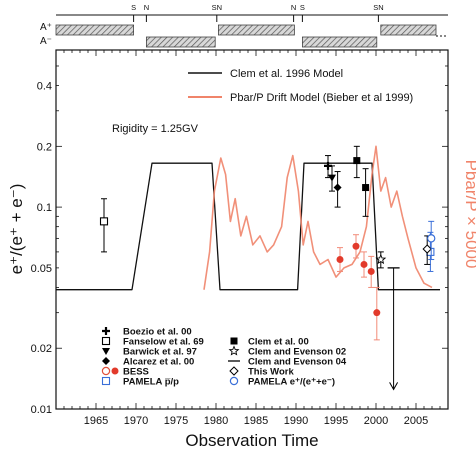 The height and width of the screenshot is (457, 476). What do you see at coordinates (278, 342) in the screenshot?
I see `legend-label-right-0: Clem et al. 00` at bounding box center [278, 342].